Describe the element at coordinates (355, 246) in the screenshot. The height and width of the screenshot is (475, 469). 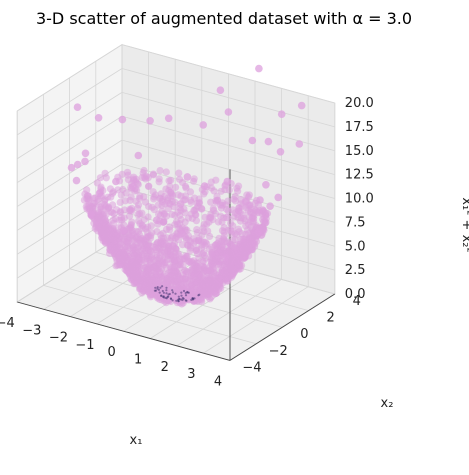
I see `z-tick-label: 5.0` at that location.